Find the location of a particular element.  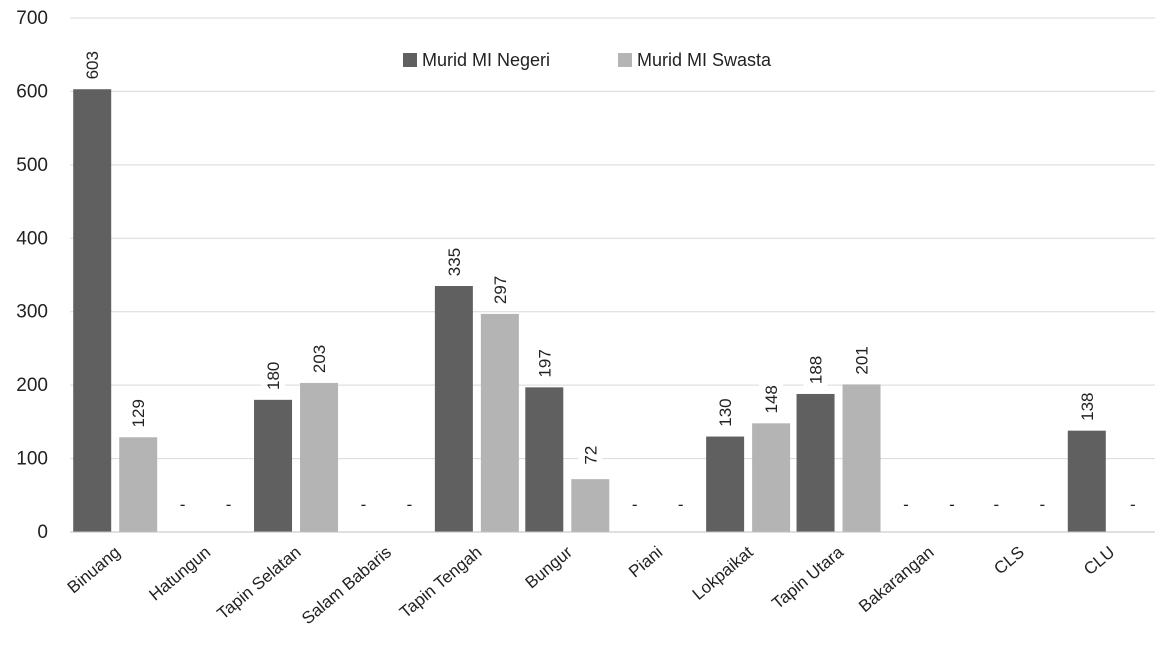

x-tick-label: Bungur is located at coordinates (549, 567).